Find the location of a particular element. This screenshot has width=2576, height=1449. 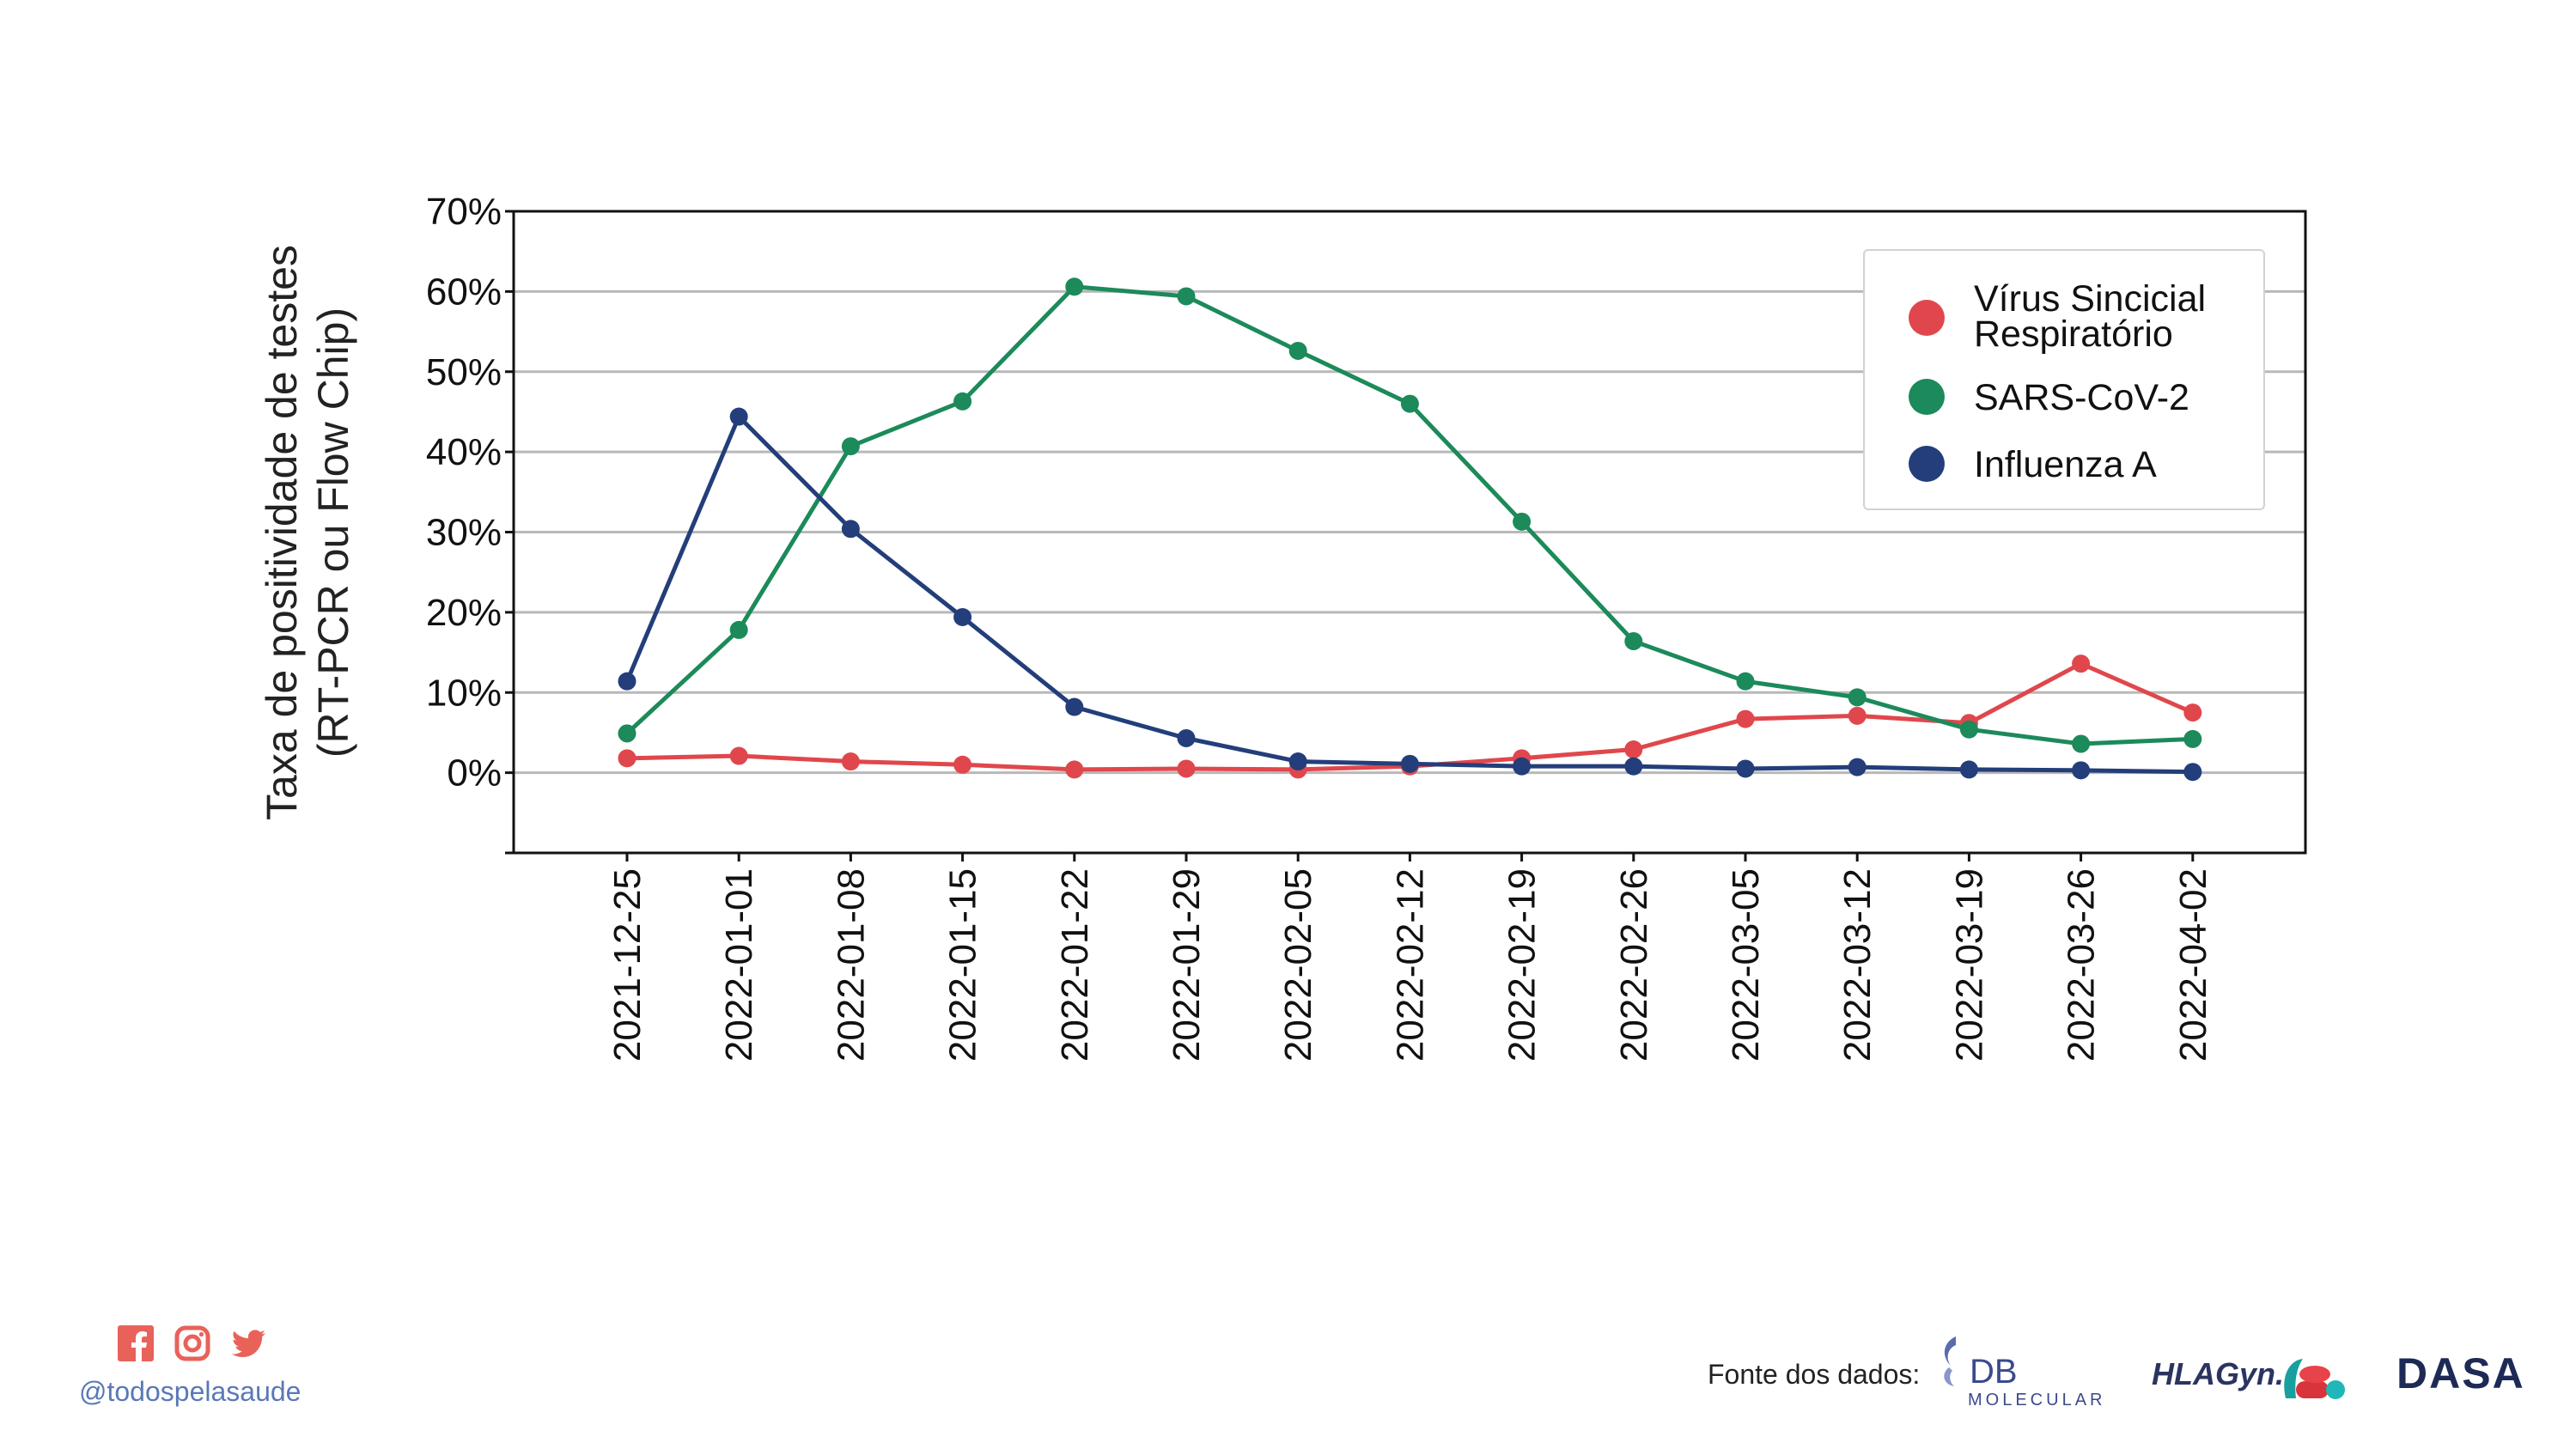

facebook-icon is located at coordinates (136, 1343).